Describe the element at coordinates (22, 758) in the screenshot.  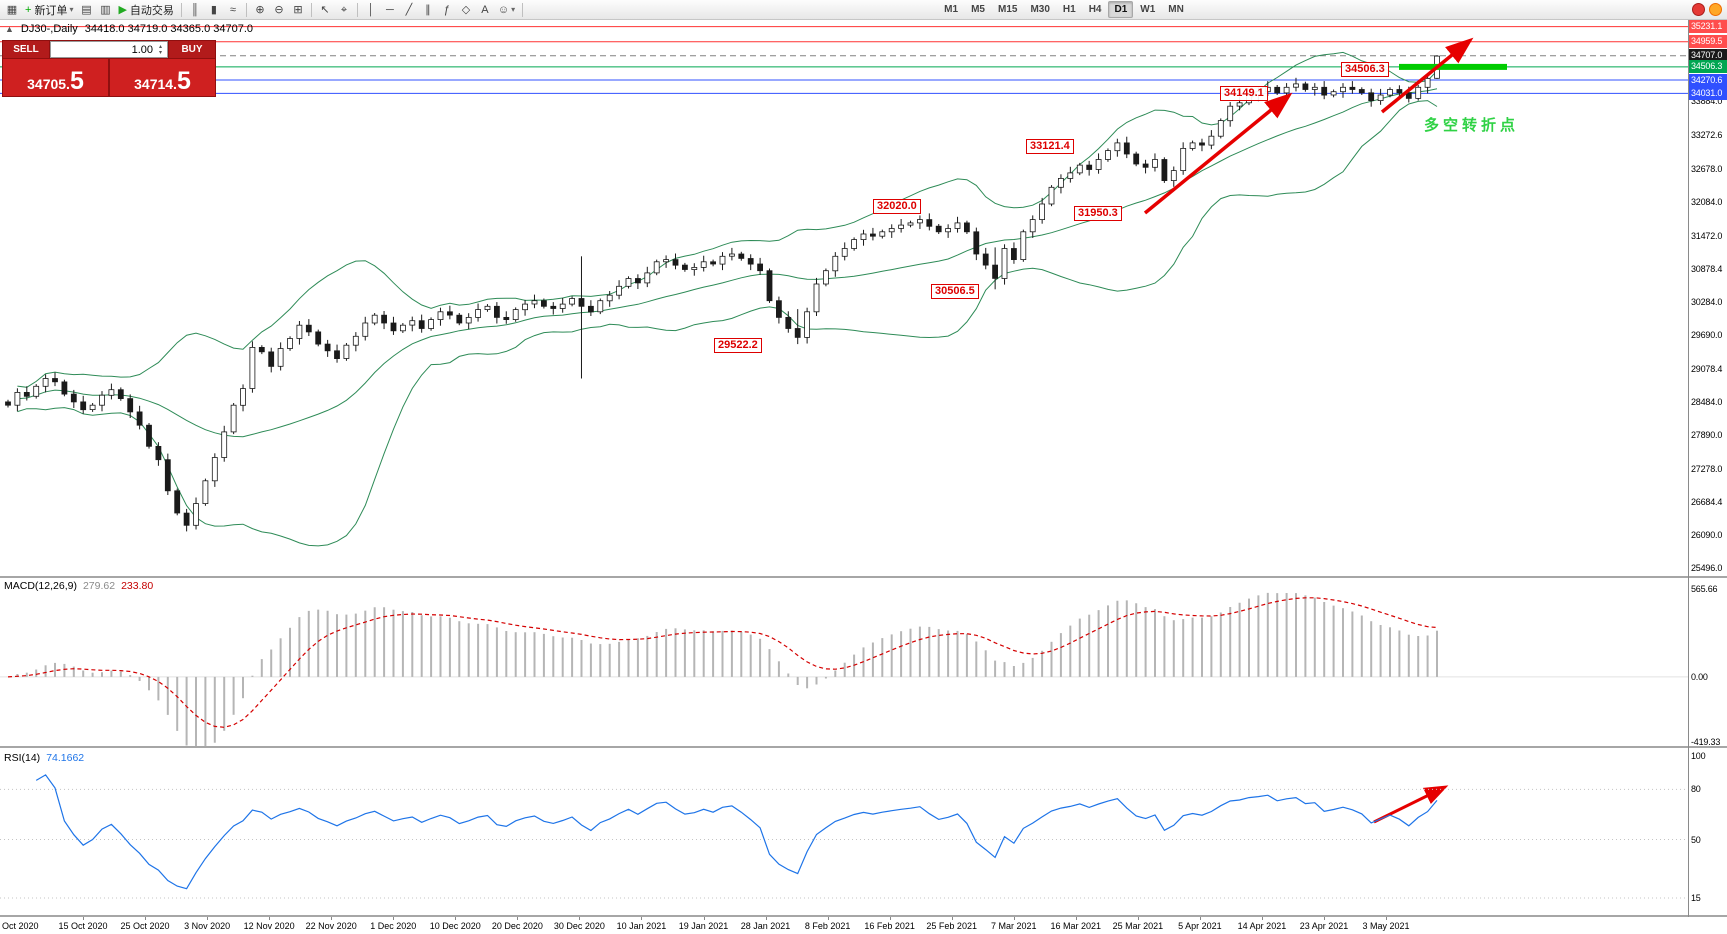
I see `rsi-name: RSI(14)` at that location.